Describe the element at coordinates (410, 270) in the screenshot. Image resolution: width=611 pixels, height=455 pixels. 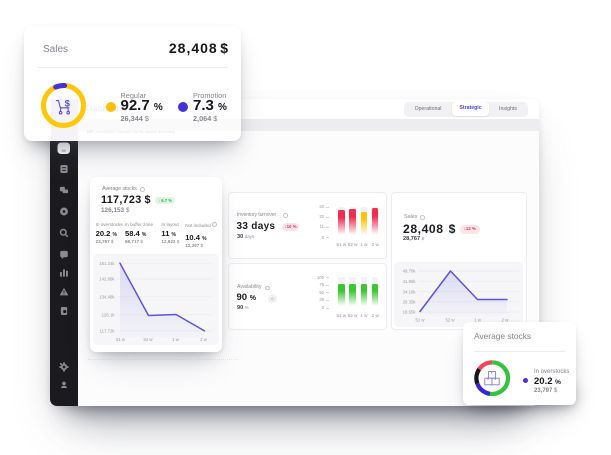
I see `svg-text: 49.76k` at that location.